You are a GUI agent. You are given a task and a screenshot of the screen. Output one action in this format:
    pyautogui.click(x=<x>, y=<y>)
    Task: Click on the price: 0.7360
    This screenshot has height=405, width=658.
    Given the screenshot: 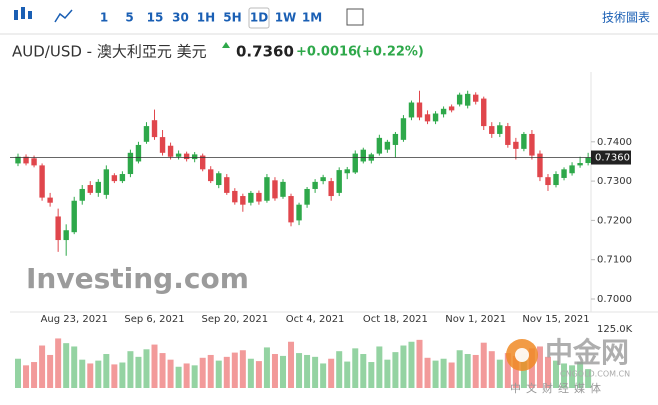 What is the action you would take?
    pyautogui.click(x=265, y=52)
    